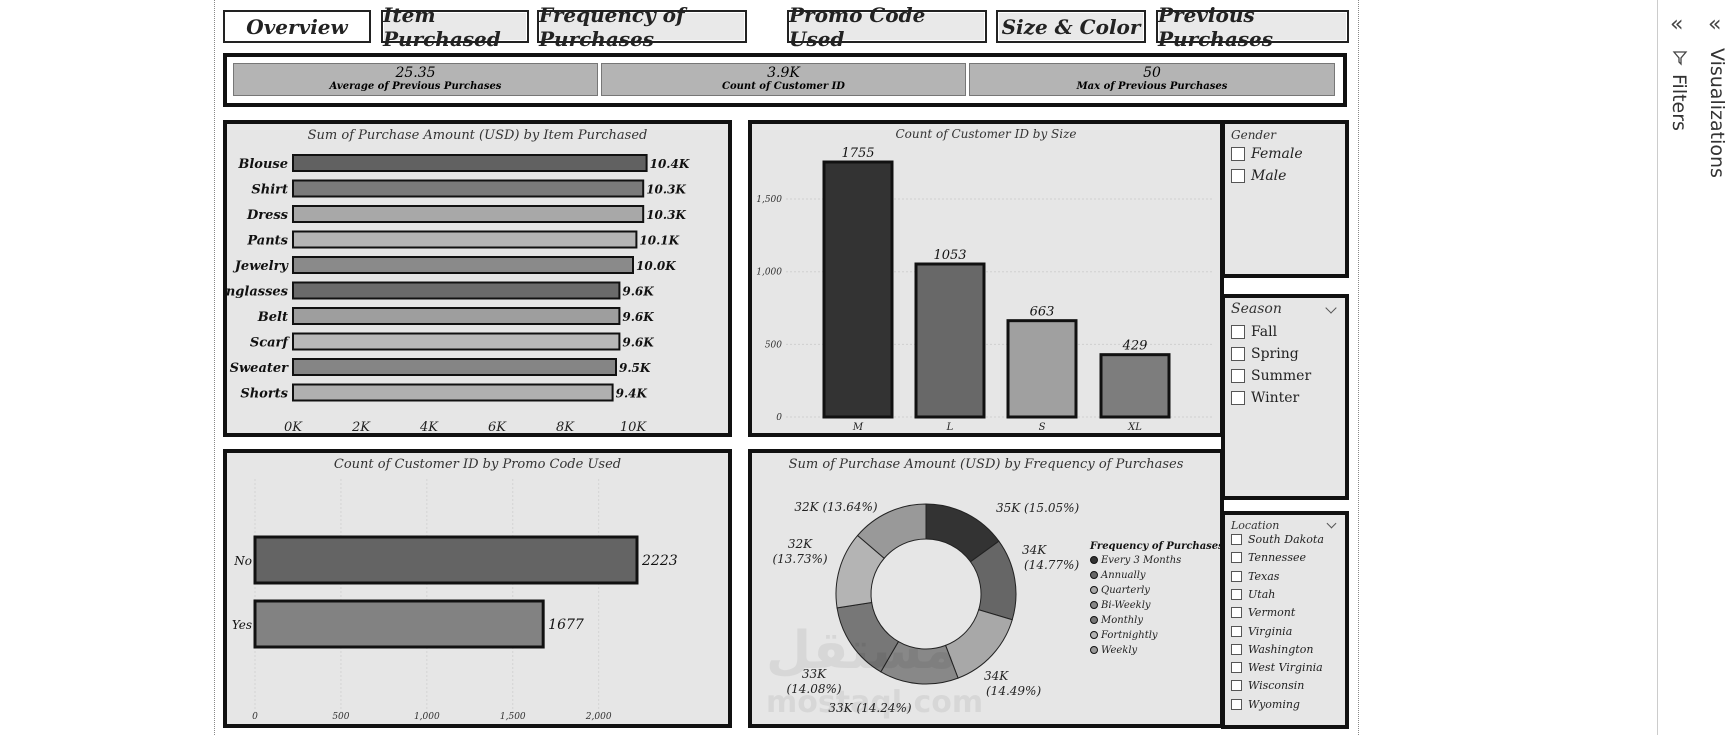 This screenshot has height=735, width=1727. Describe the element at coordinates (1277, 558) in the screenshot. I see `option-label: Tennessee` at that location.